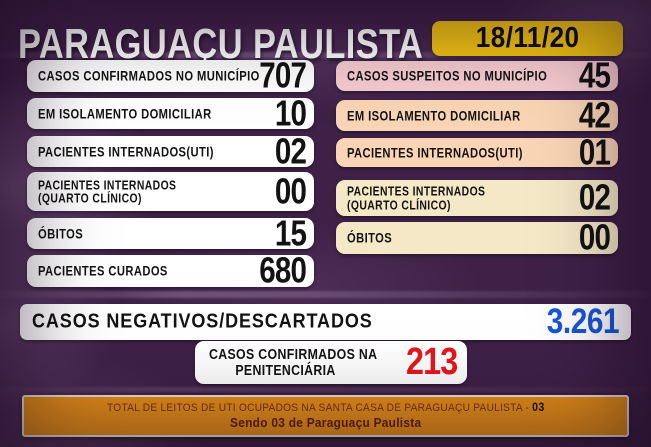 The width and height of the screenshot is (651, 447). I want to click on stat-value: 10, so click(290, 112).